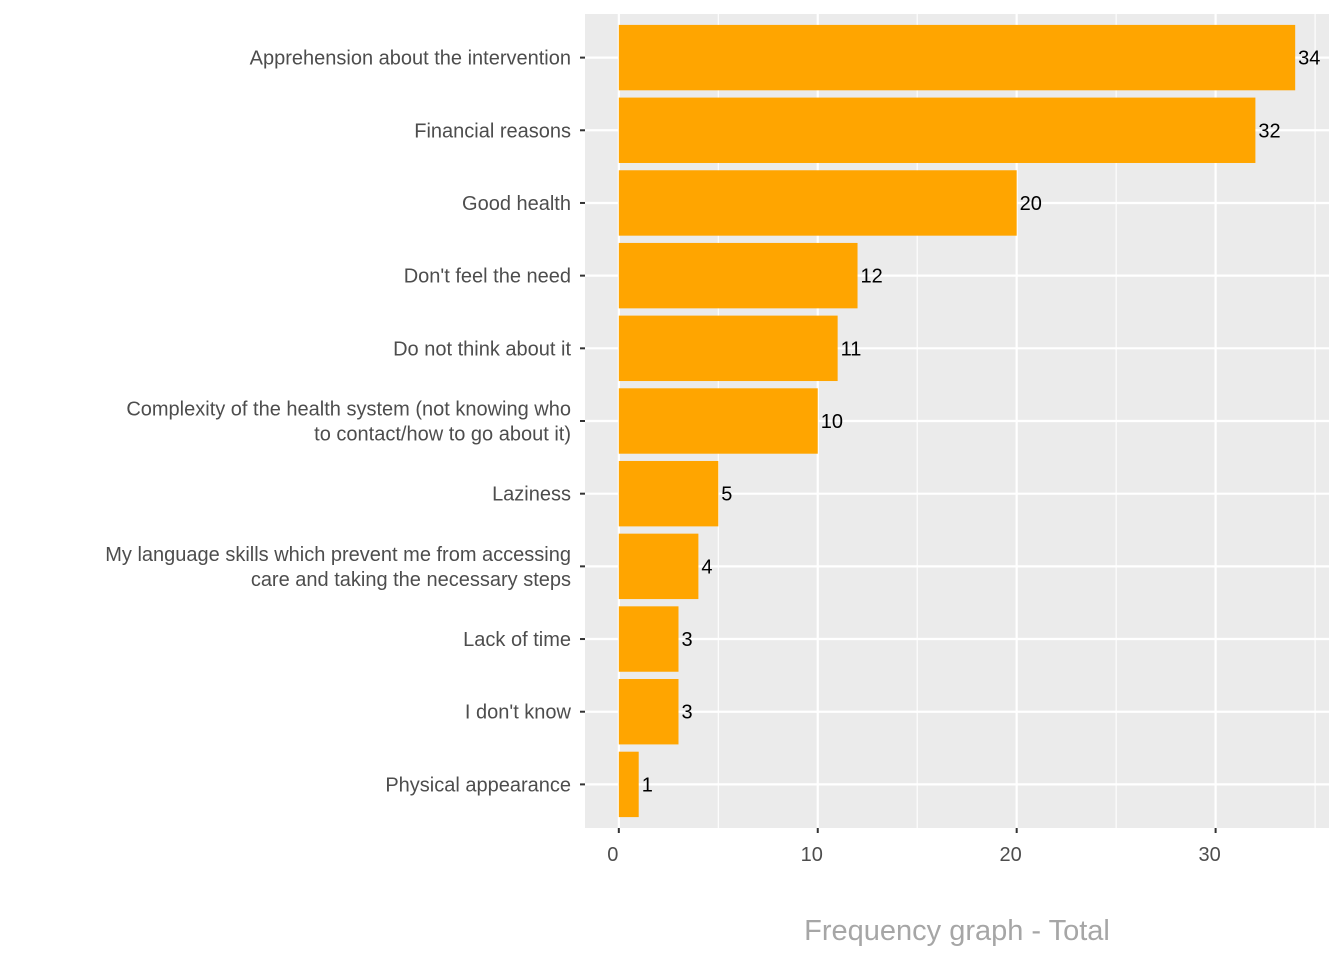  I want to click on data-label: 1, so click(647, 785).